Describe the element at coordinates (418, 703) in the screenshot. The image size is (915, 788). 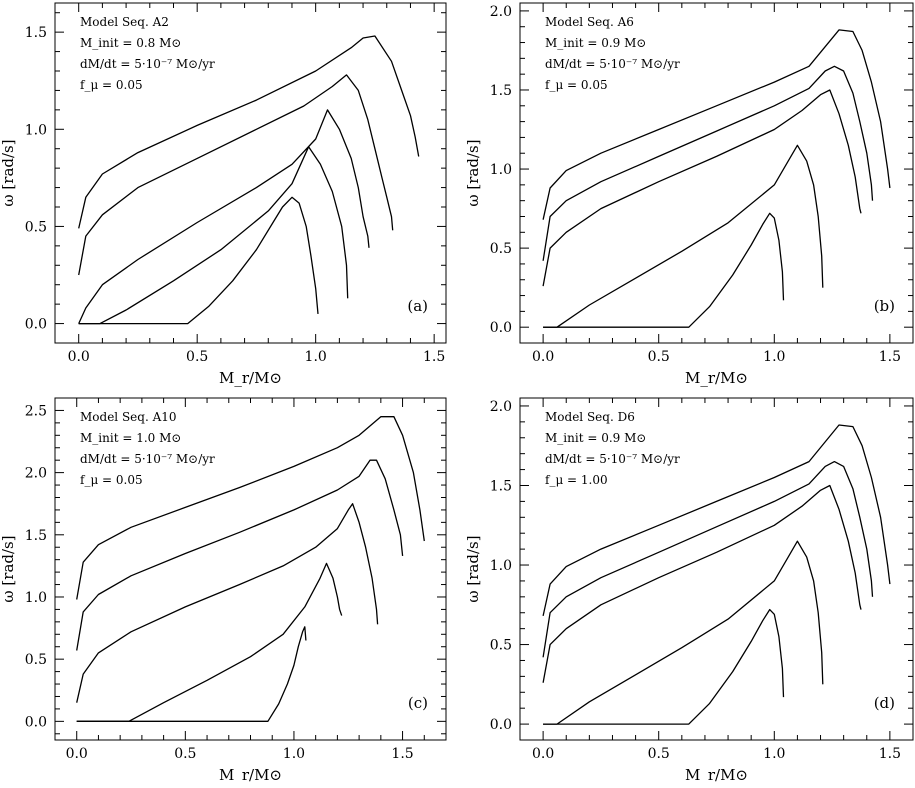
I see `panel-label: (c)` at that location.